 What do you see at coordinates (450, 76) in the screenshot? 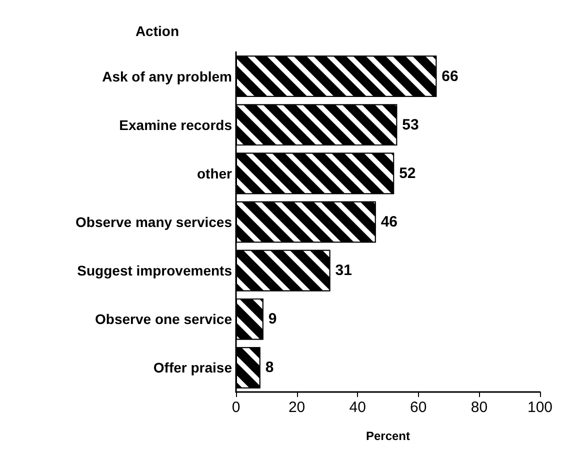
I see `data-label: 66` at bounding box center [450, 76].